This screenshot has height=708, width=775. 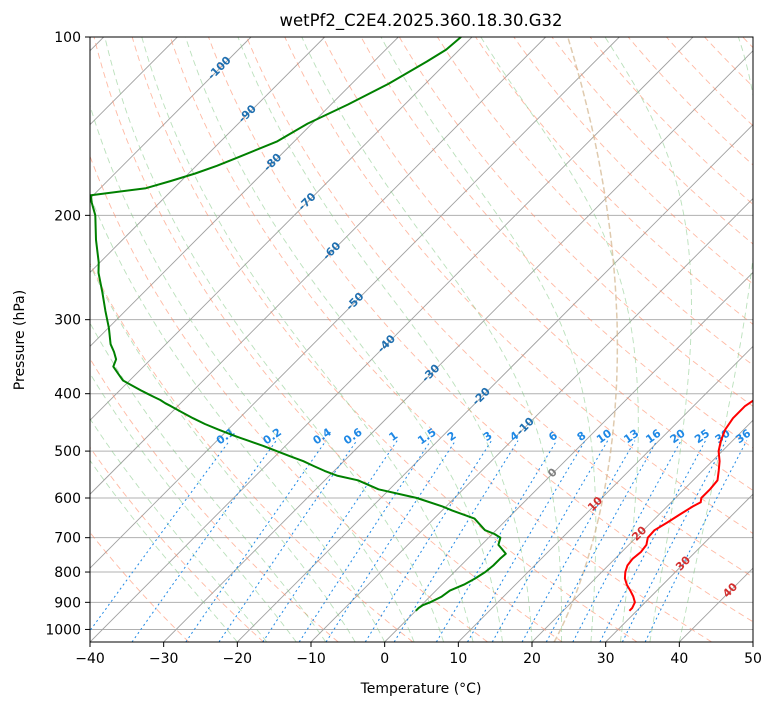 I want to click on x-tick-label: −40, so click(x=90, y=659).